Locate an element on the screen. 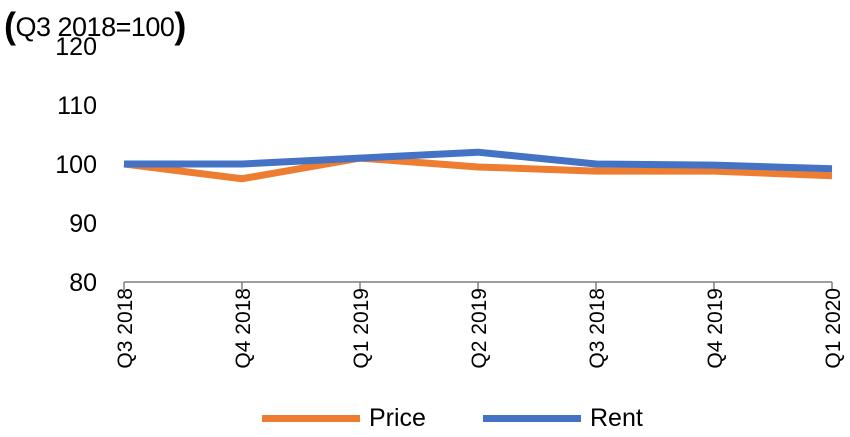 This screenshot has height=437, width=850. x-tick-label-1: Q4 2018 is located at coordinates (243, 328).